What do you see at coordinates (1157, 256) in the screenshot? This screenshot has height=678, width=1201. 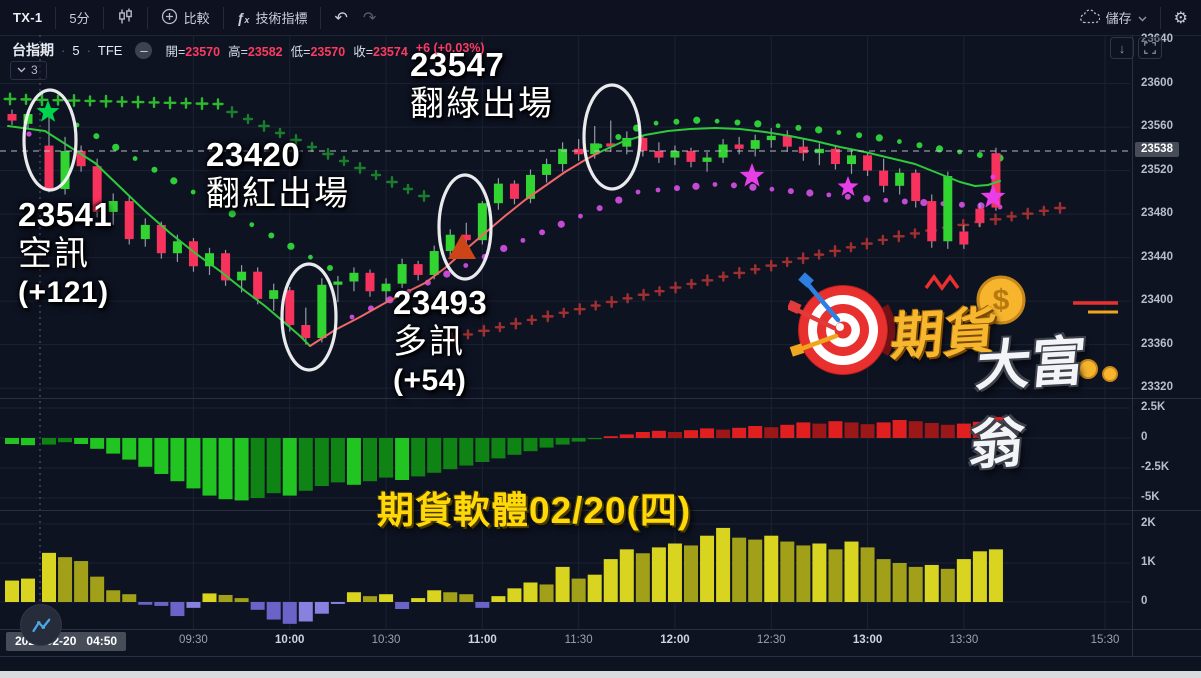 I see `price-tick: 23440` at bounding box center [1157, 256].